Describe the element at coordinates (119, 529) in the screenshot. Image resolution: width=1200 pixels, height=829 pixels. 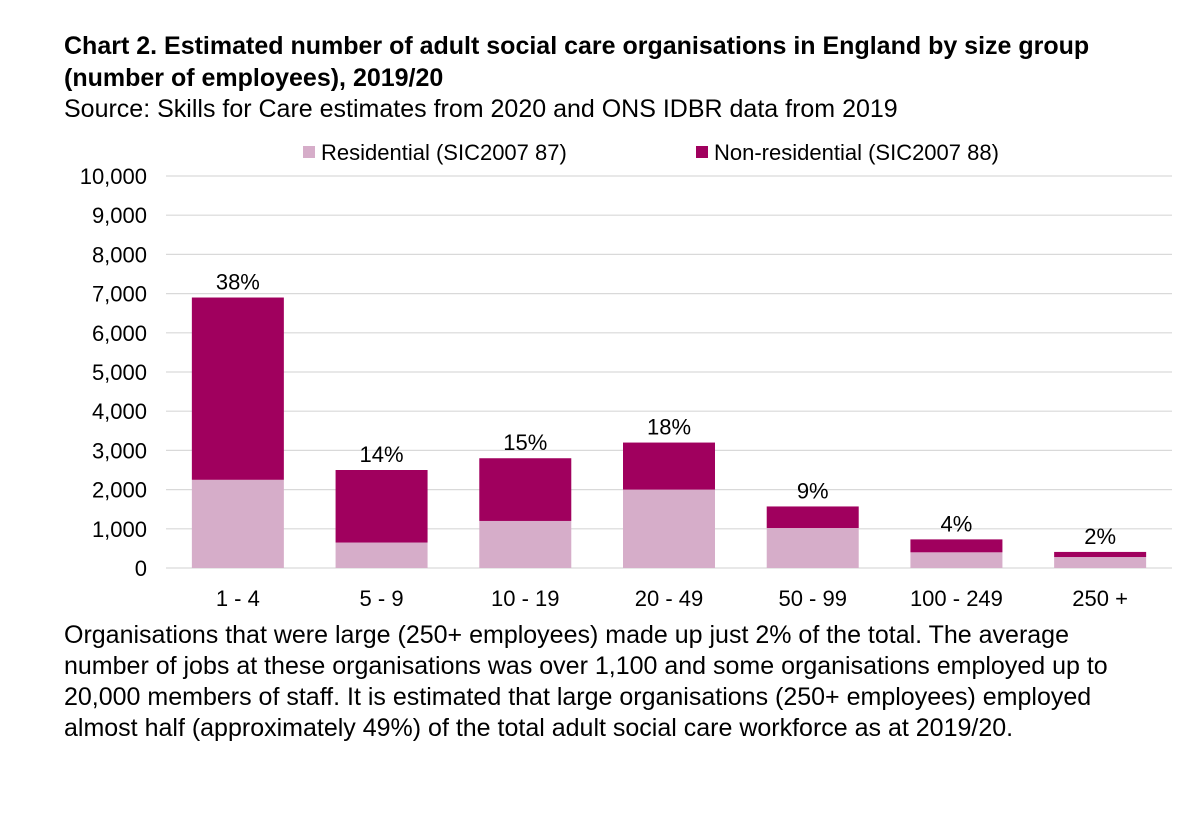
I see `y-tick-label: 1,000` at that location.